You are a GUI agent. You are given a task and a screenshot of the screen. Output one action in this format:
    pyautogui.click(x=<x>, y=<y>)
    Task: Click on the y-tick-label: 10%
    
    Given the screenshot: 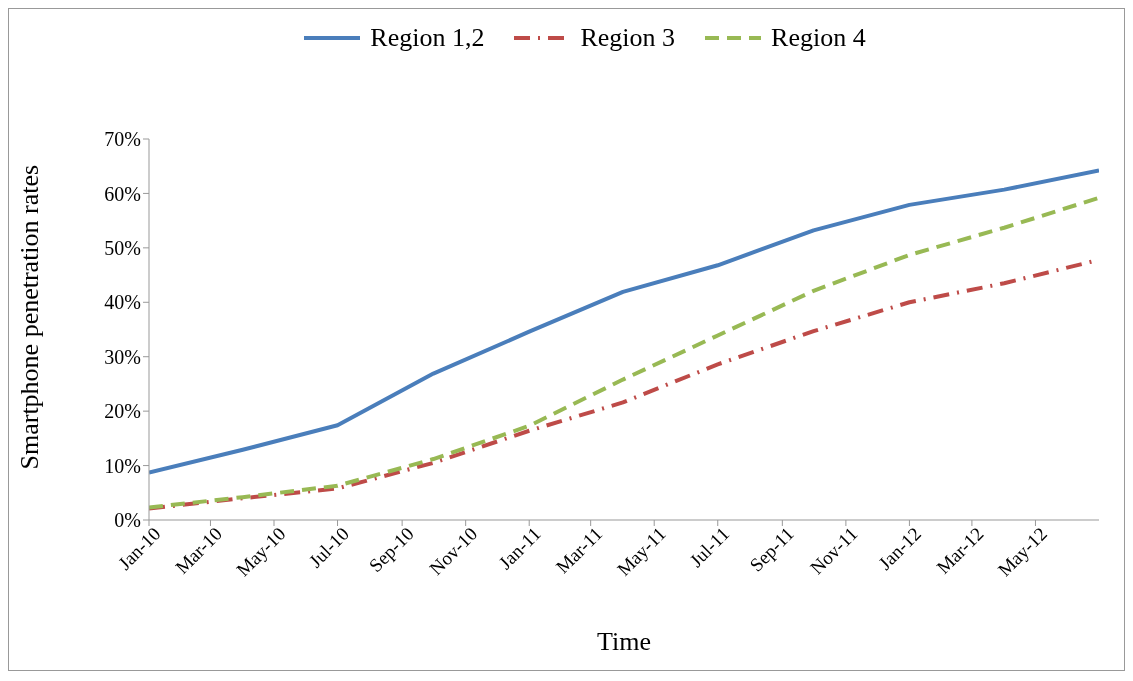 What is the action you would take?
    pyautogui.click(x=122, y=465)
    